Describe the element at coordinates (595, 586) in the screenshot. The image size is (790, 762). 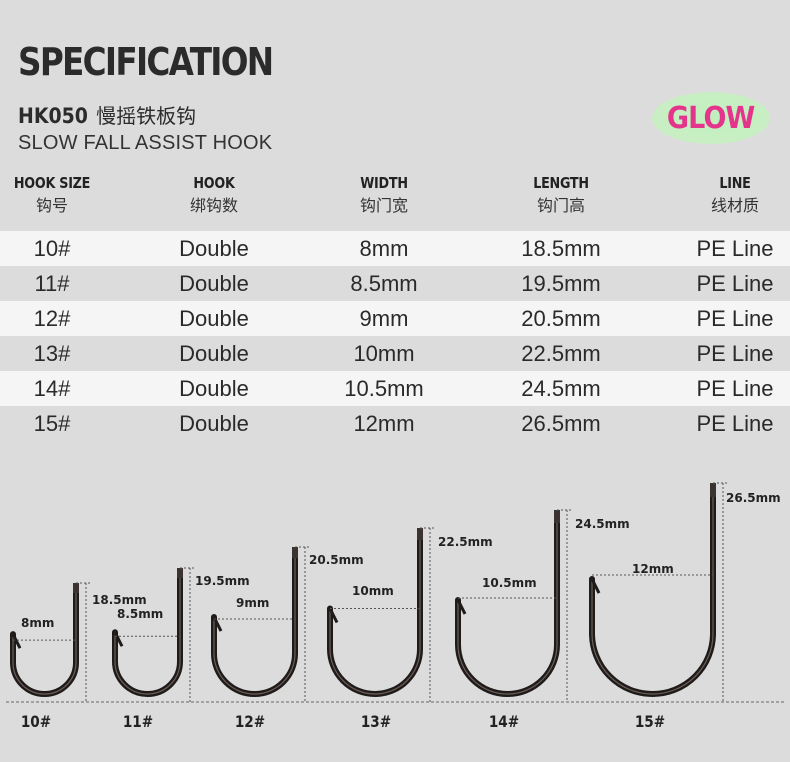
I see `hook-15-barb` at that location.